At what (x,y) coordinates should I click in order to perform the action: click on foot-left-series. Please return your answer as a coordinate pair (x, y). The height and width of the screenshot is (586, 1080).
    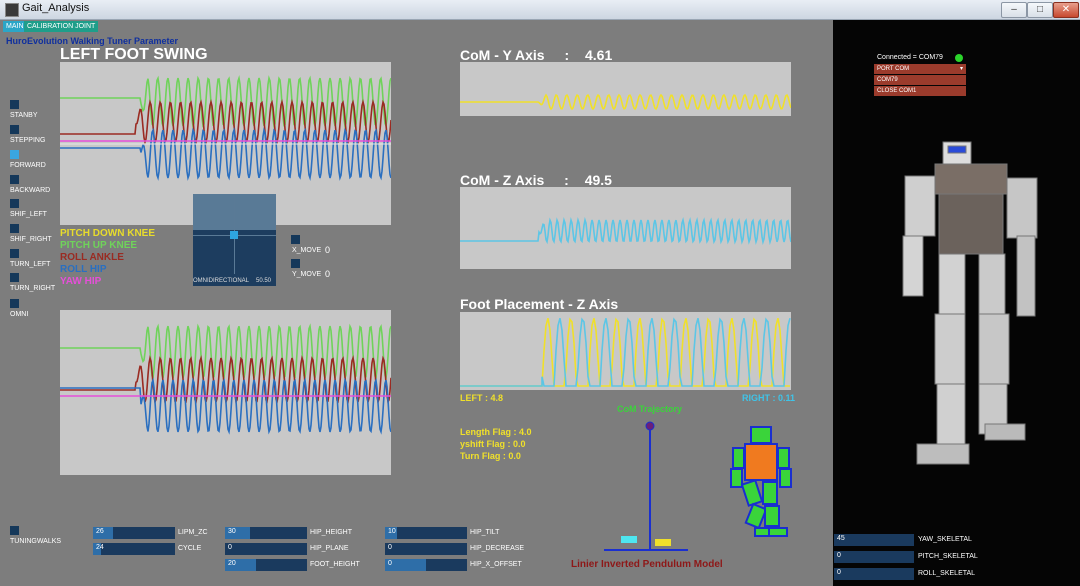
    Looking at the image, I should click on (625, 352).